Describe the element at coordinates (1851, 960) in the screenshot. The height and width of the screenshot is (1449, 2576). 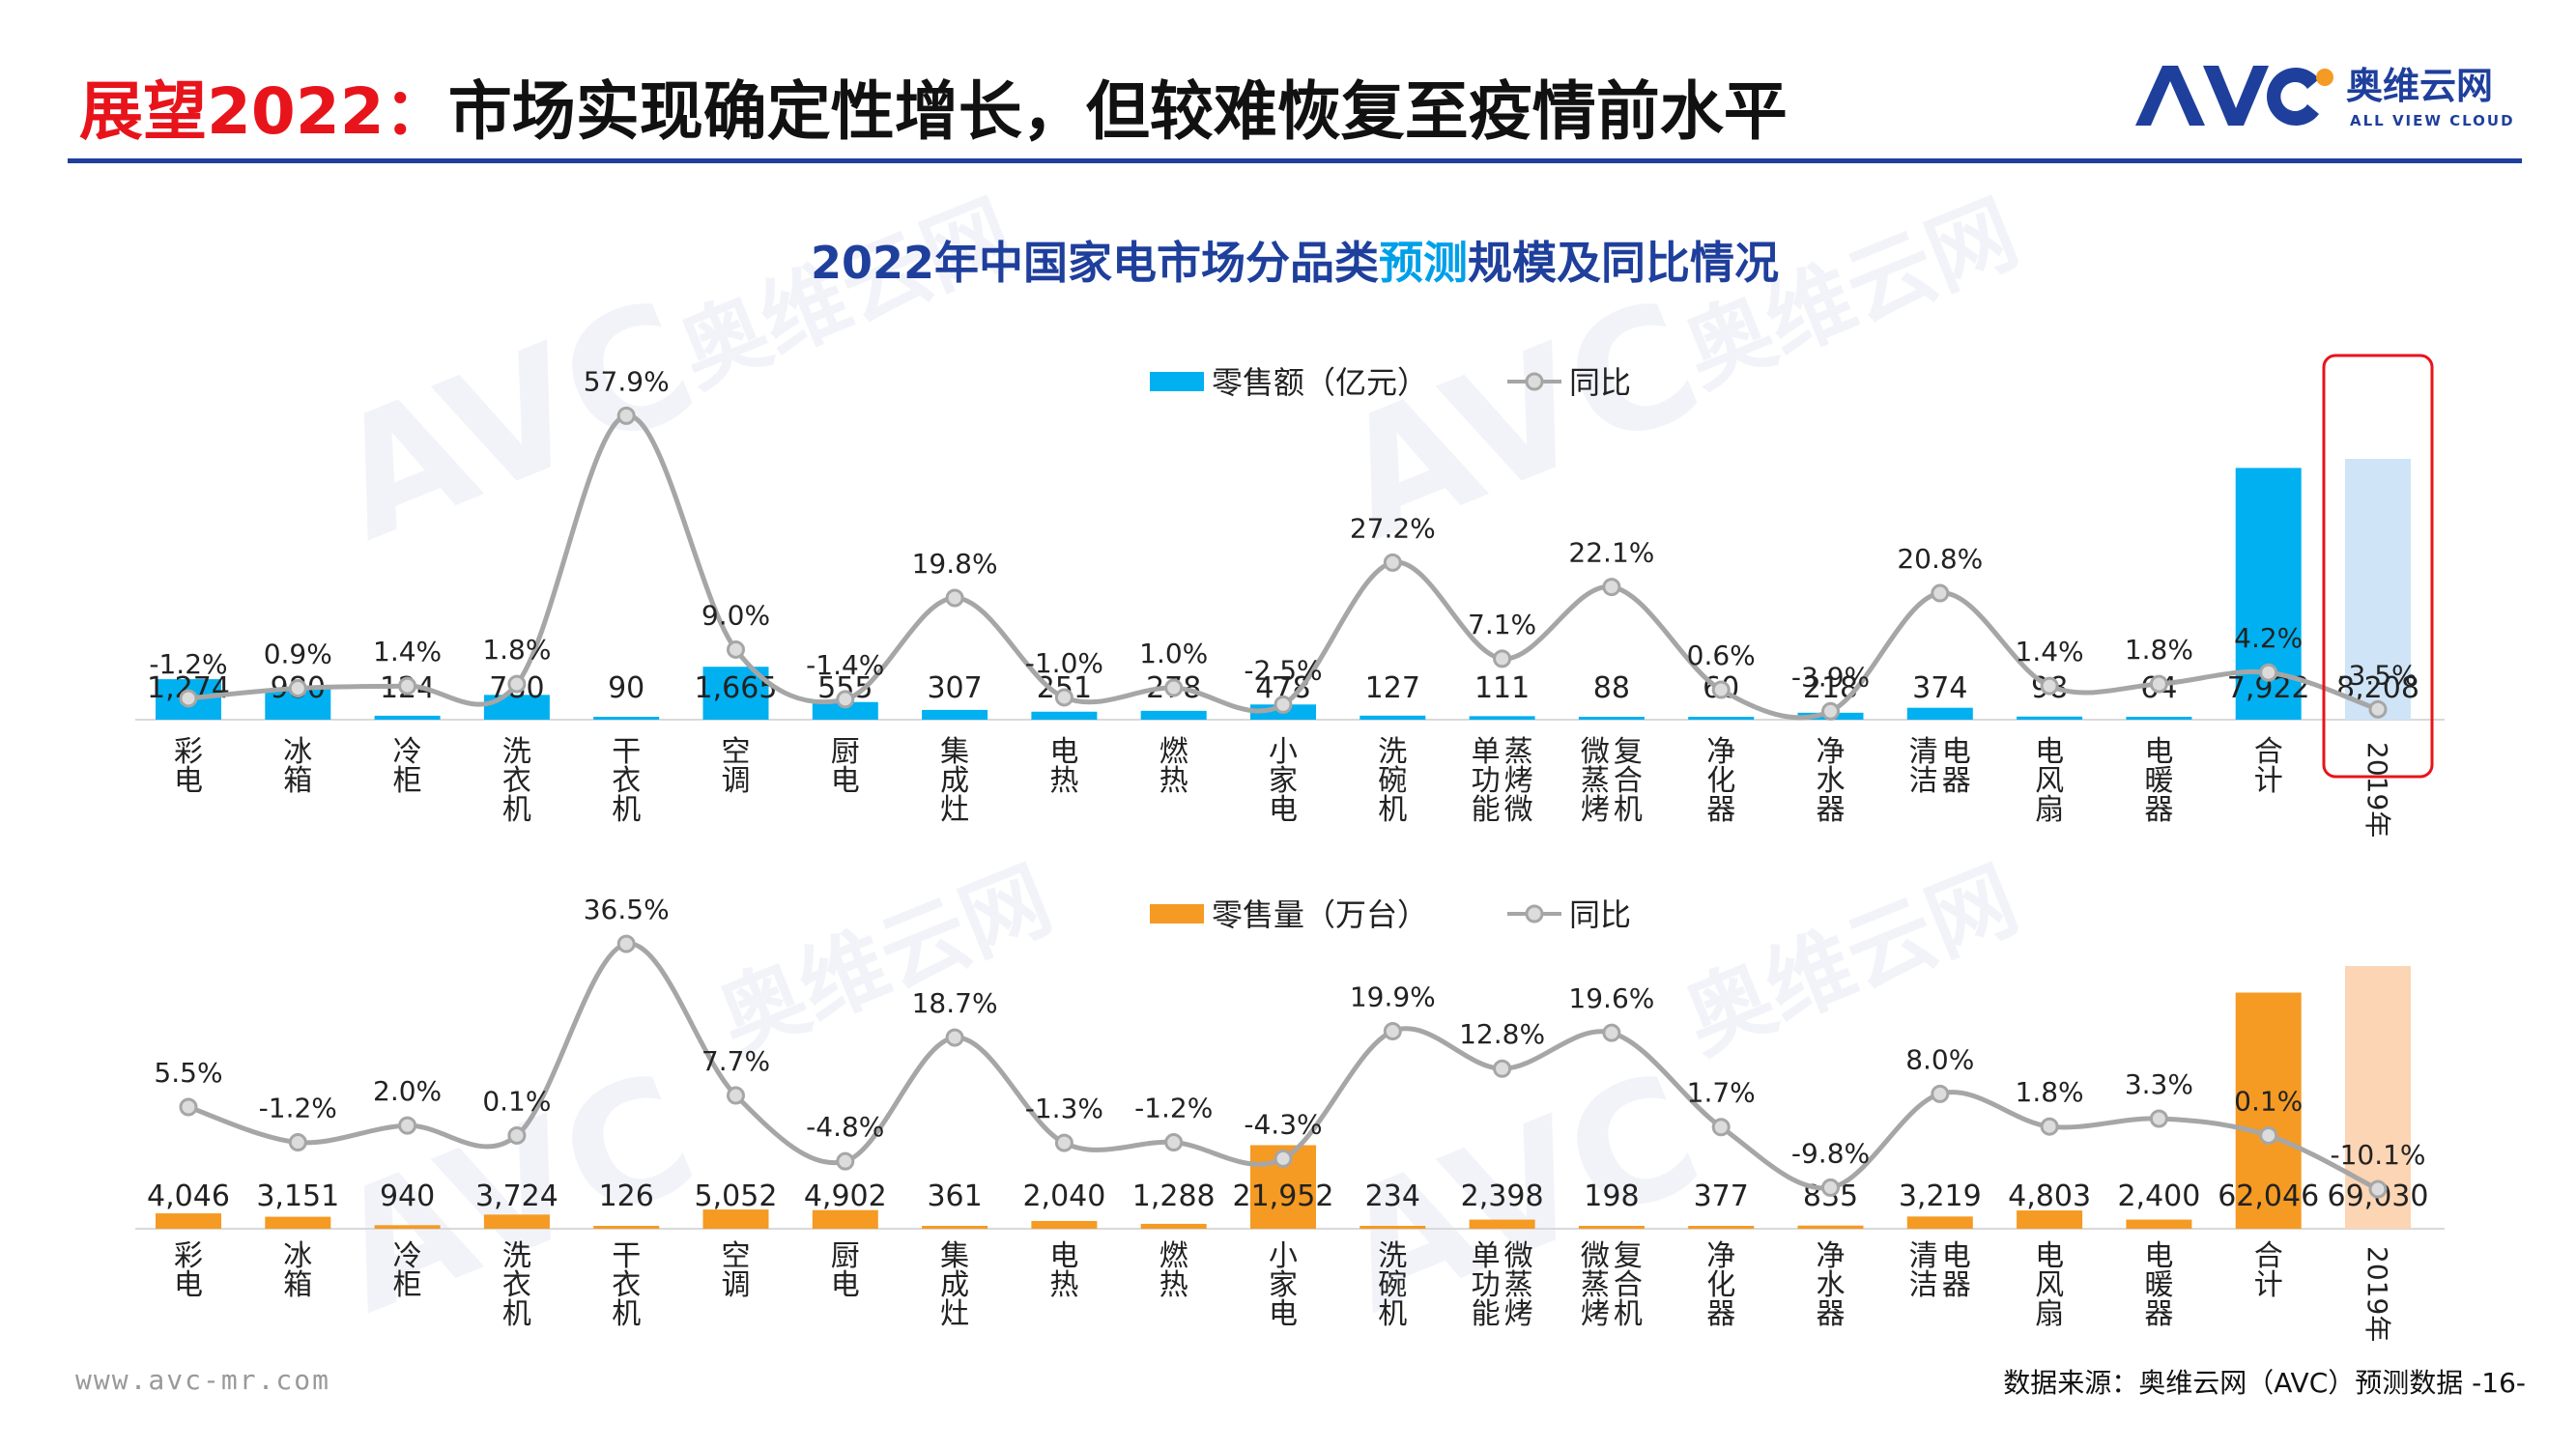
I see `watermark-8: 奥维云网` at that location.